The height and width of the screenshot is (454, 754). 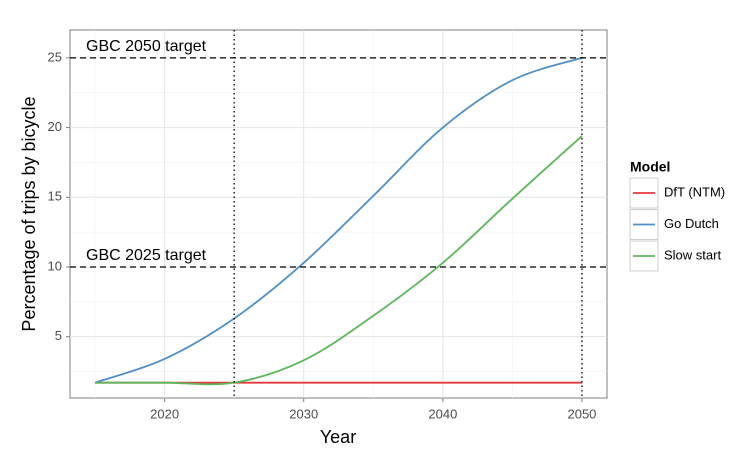 What do you see at coordinates (338, 437) in the screenshot?
I see `x-axis-title: Year` at bounding box center [338, 437].